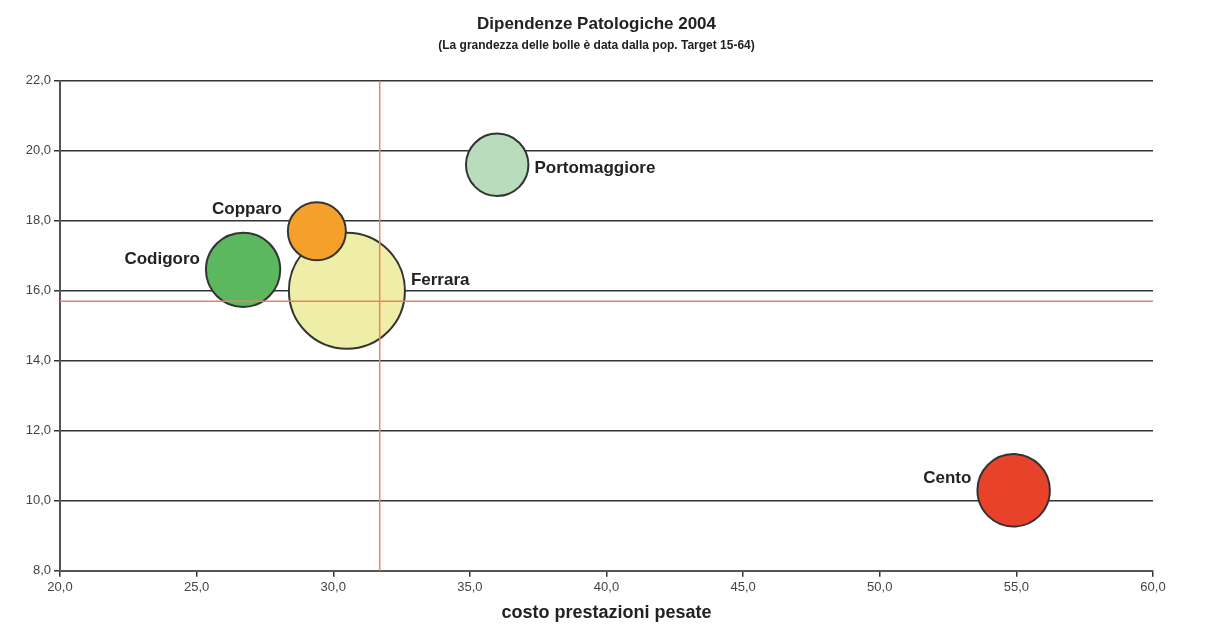  What do you see at coordinates (333, 587) in the screenshot?
I see `x-tick-label: 30,0` at bounding box center [333, 587].